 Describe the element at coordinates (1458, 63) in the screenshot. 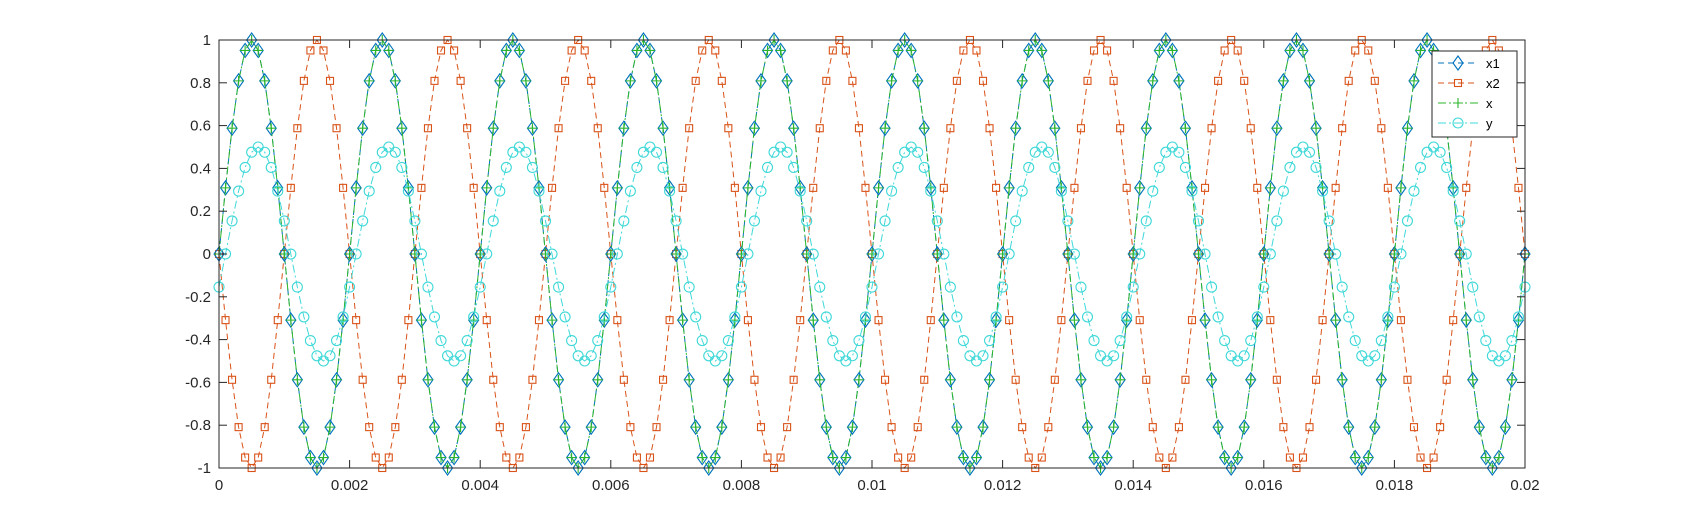

I see `legend-marker-x1` at that location.